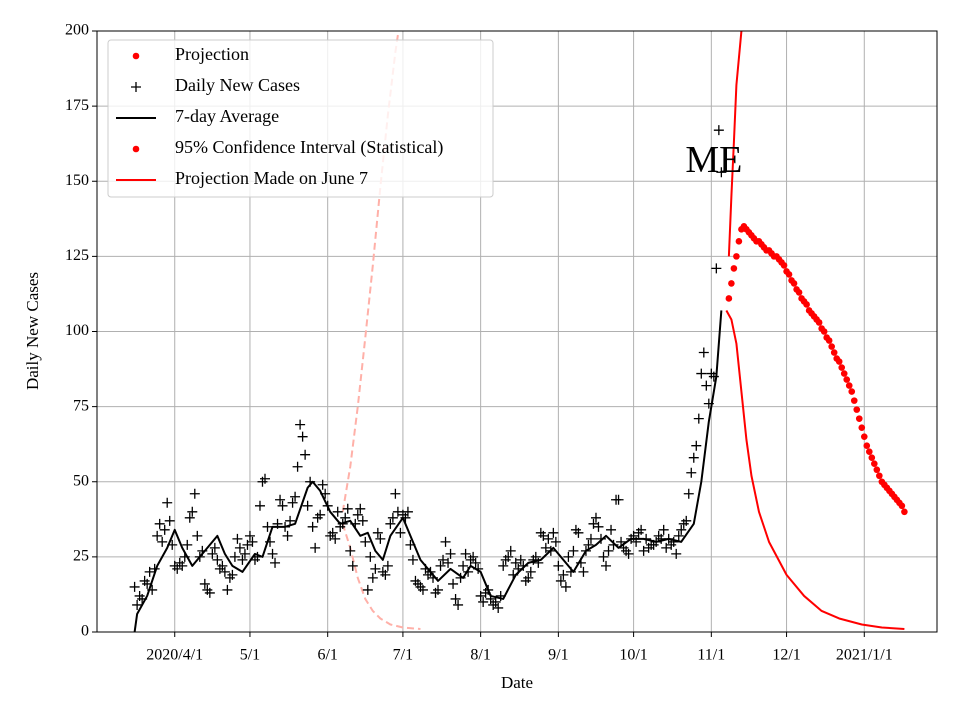  I want to click on line, so click(735, 144).